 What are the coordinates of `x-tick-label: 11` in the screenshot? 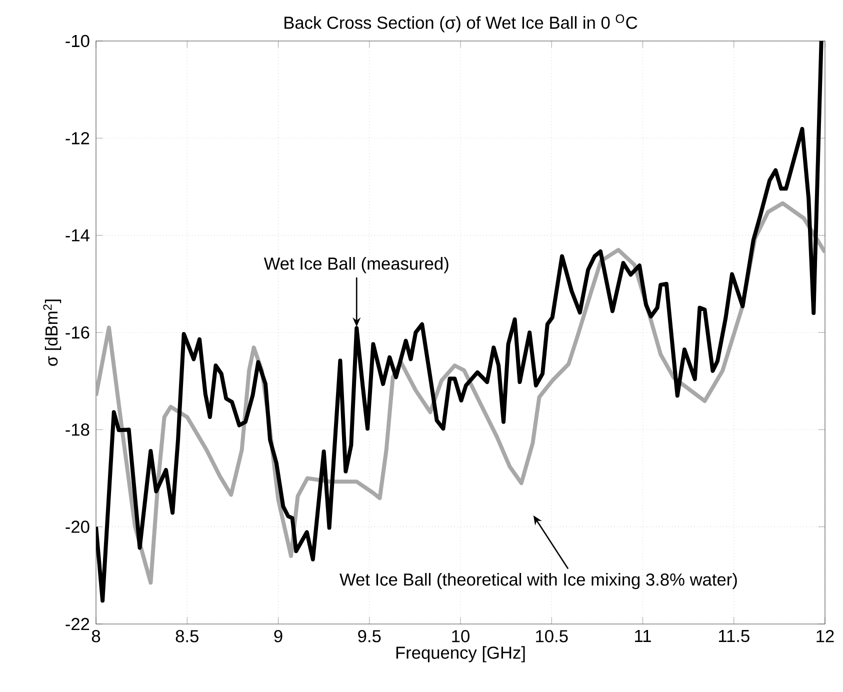 It's located at (643, 636).